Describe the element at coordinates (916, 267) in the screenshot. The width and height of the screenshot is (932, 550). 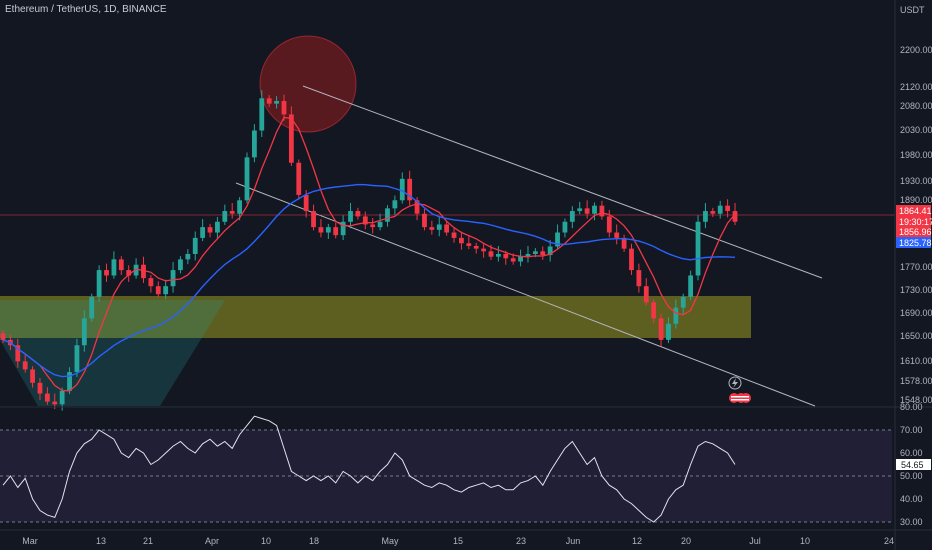
I see `price-tick-label: 1770.00` at that location.